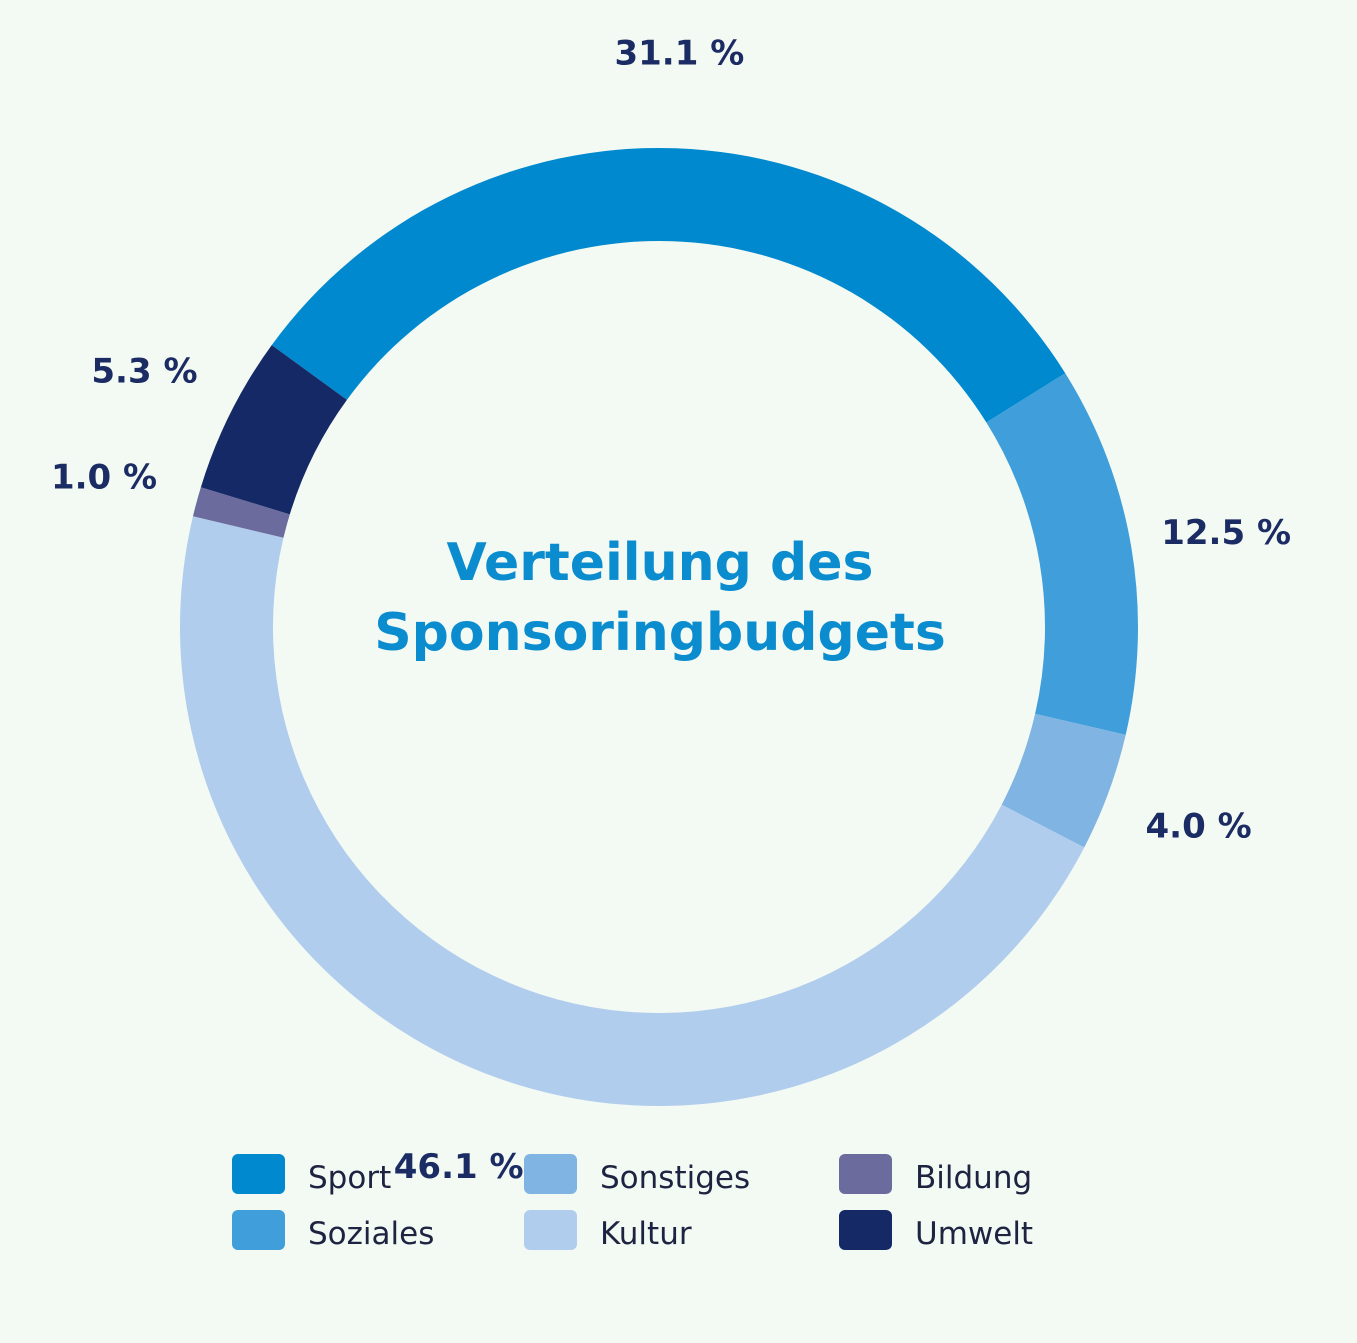 The image size is (1357, 1343). I want to click on slice-label-soziales: 12.5 %, so click(1226, 533).